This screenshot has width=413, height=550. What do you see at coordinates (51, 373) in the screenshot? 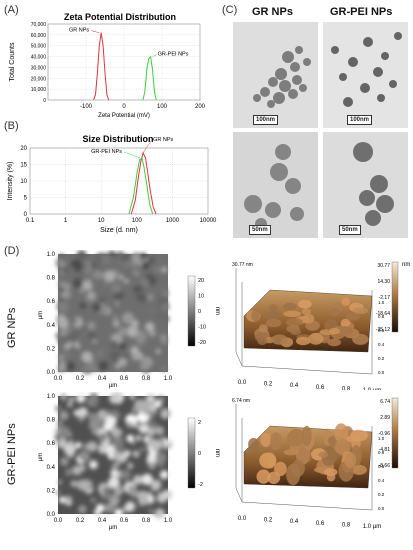
I see `y-tick-label: 0.0` at bounding box center [51, 373].